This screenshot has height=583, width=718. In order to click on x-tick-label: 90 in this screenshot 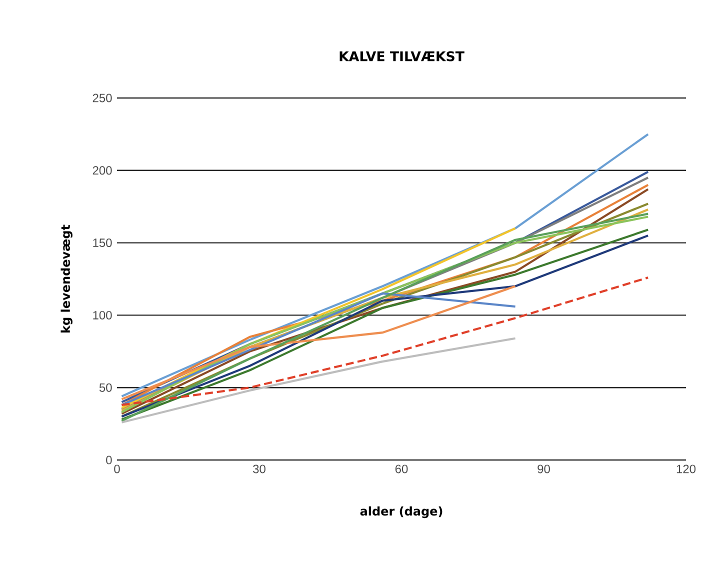, I will do `click(544, 469)`.